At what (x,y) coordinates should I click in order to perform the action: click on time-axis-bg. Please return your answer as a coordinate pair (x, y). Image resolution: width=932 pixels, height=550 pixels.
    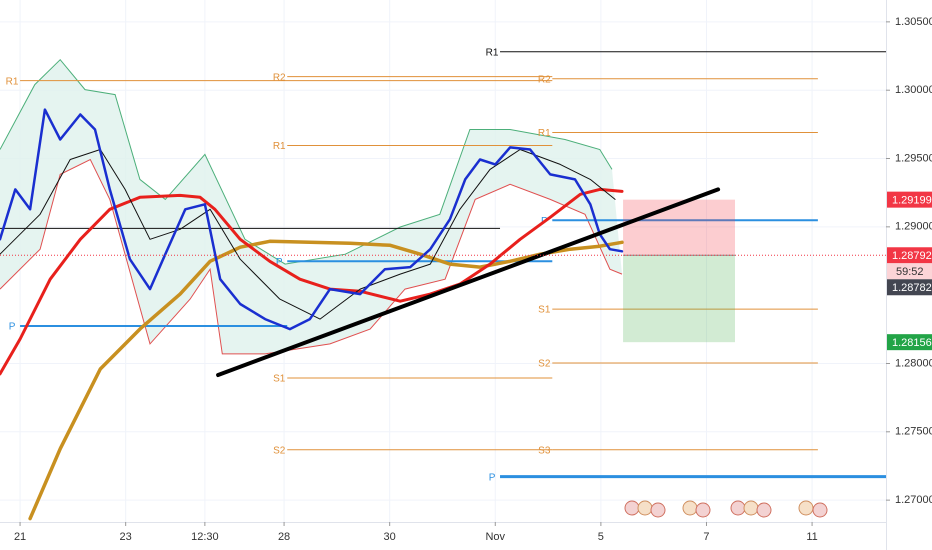
    Looking at the image, I should click on (443, 536).